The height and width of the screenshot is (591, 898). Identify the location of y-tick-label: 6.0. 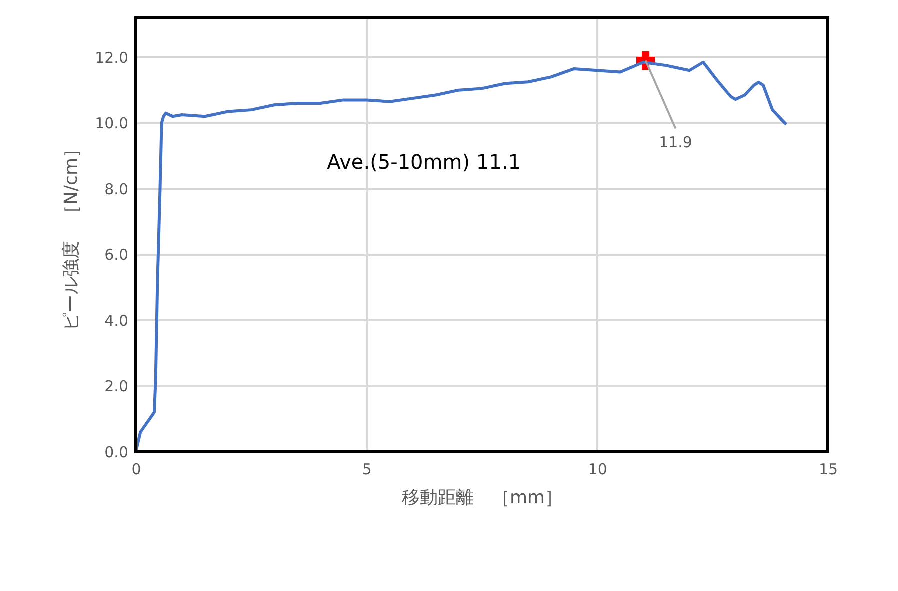
(116, 255).